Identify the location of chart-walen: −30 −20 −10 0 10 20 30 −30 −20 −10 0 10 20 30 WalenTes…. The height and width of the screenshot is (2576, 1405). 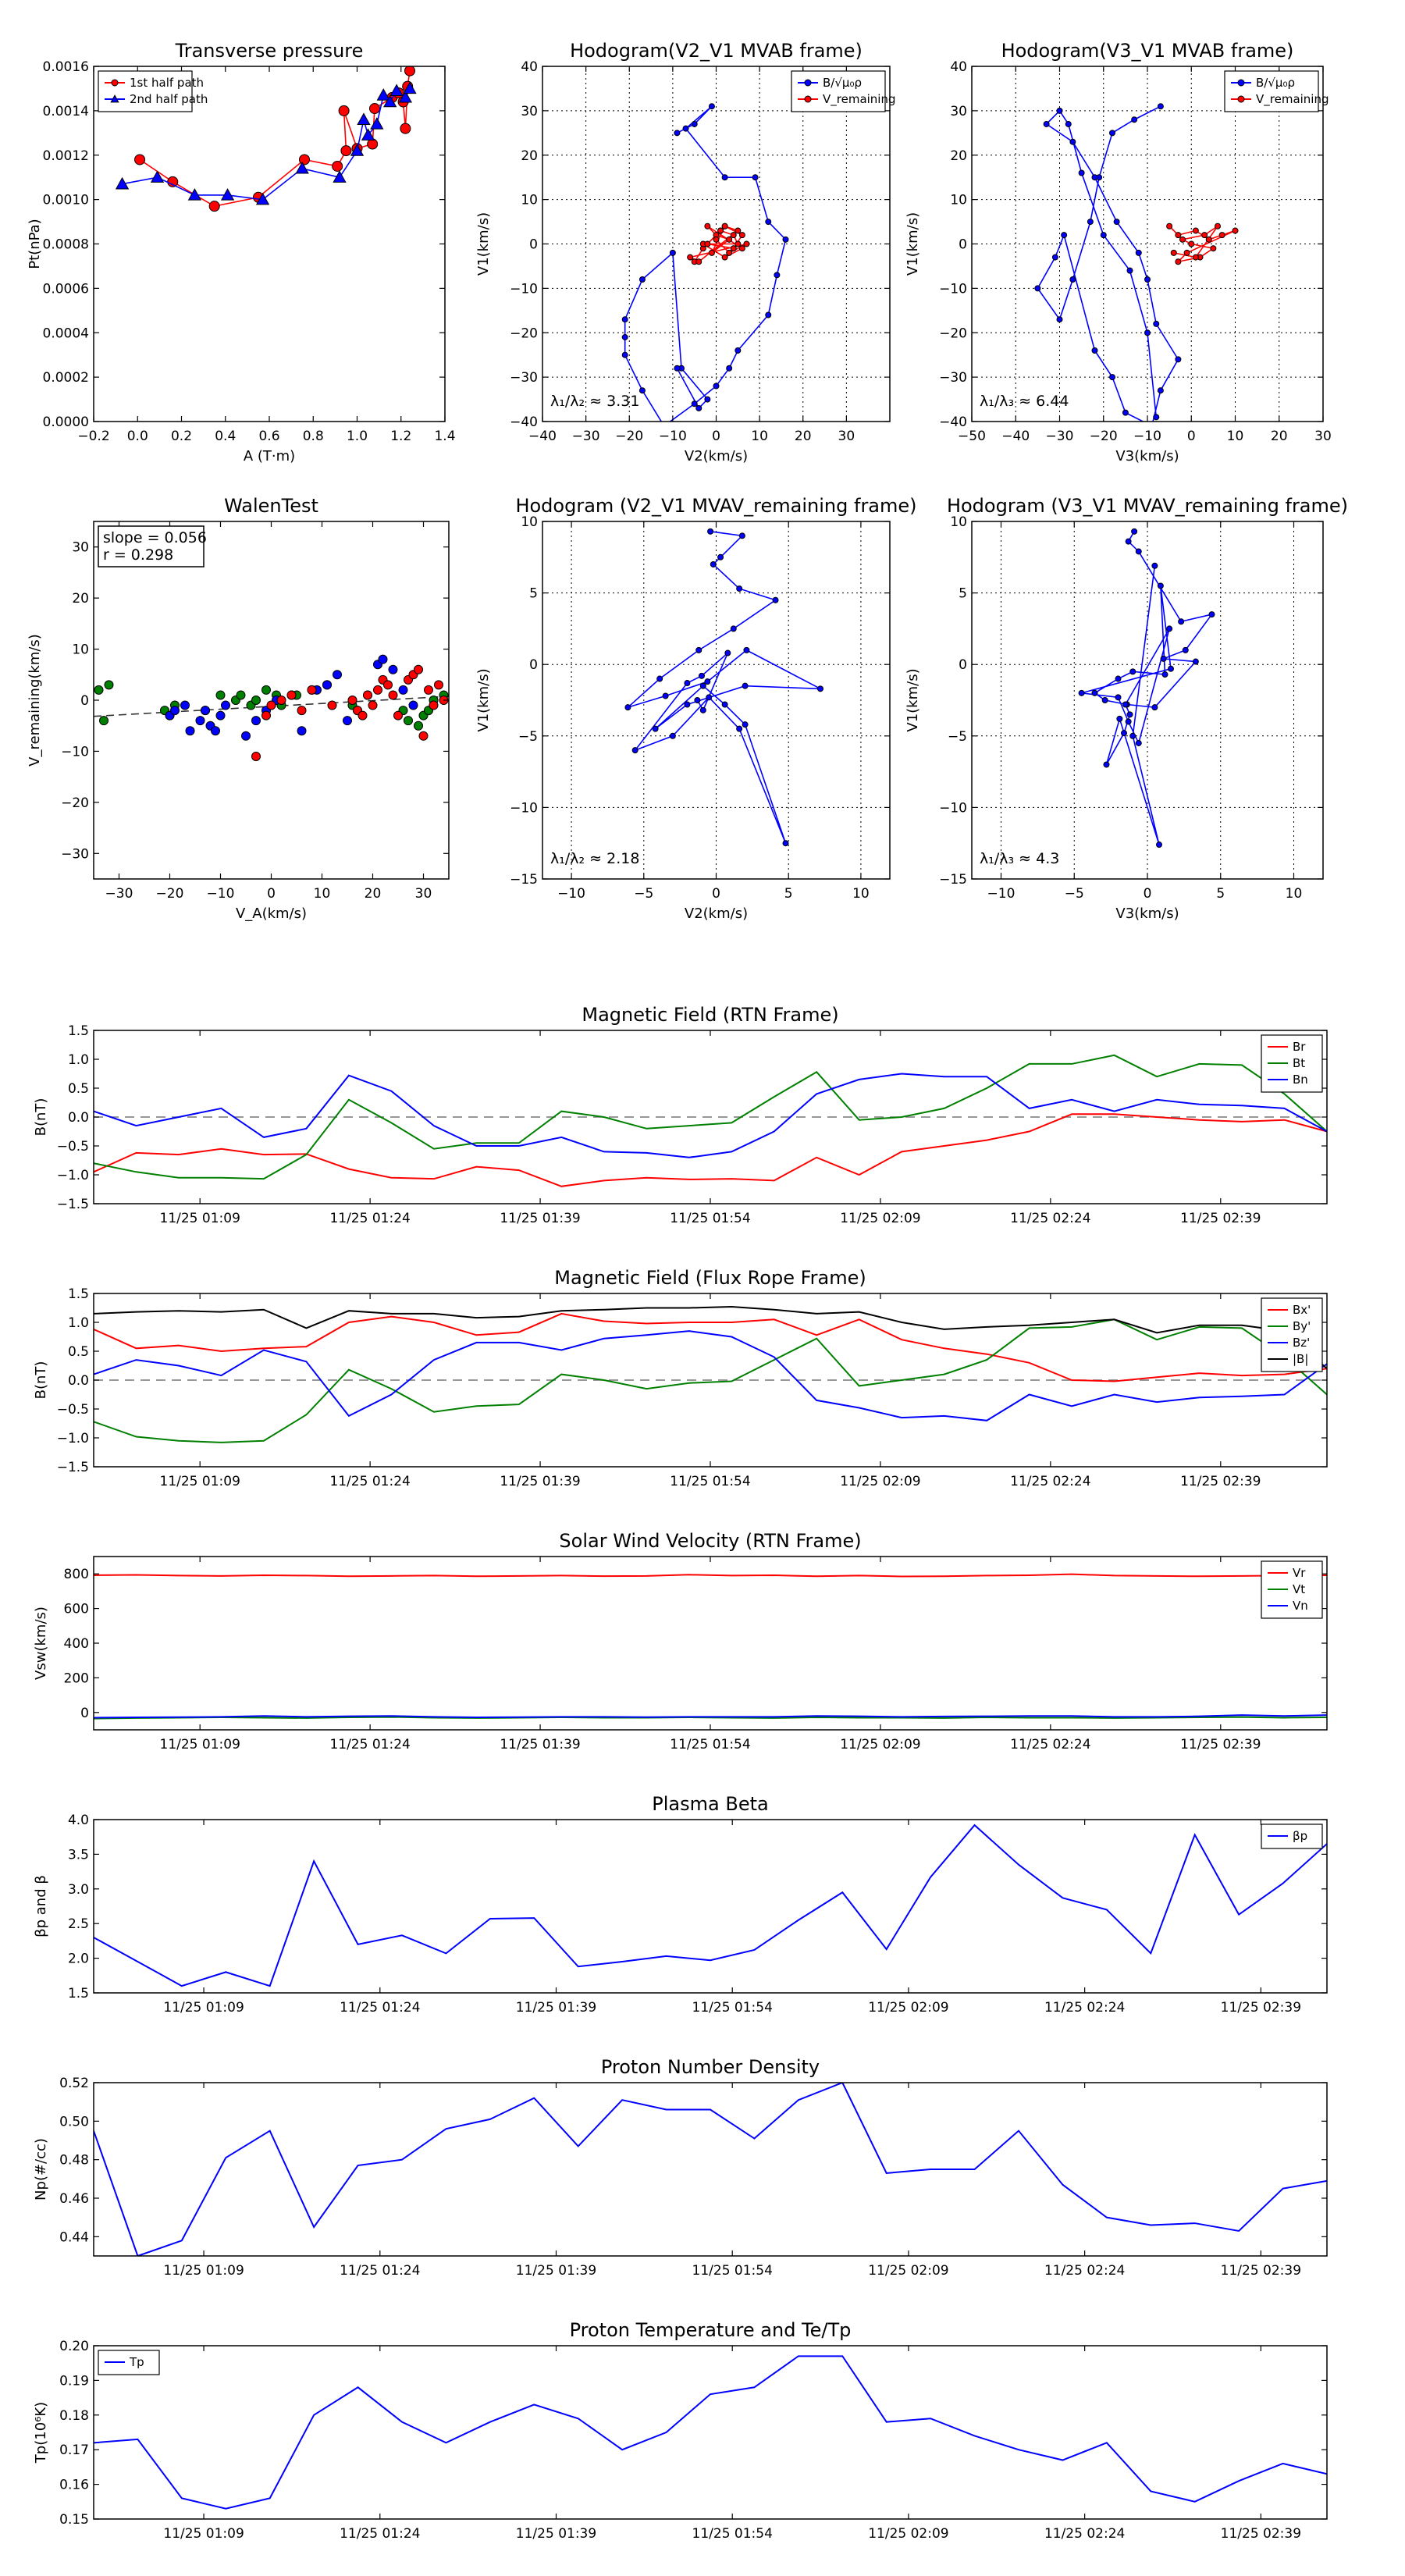
(239, 708).